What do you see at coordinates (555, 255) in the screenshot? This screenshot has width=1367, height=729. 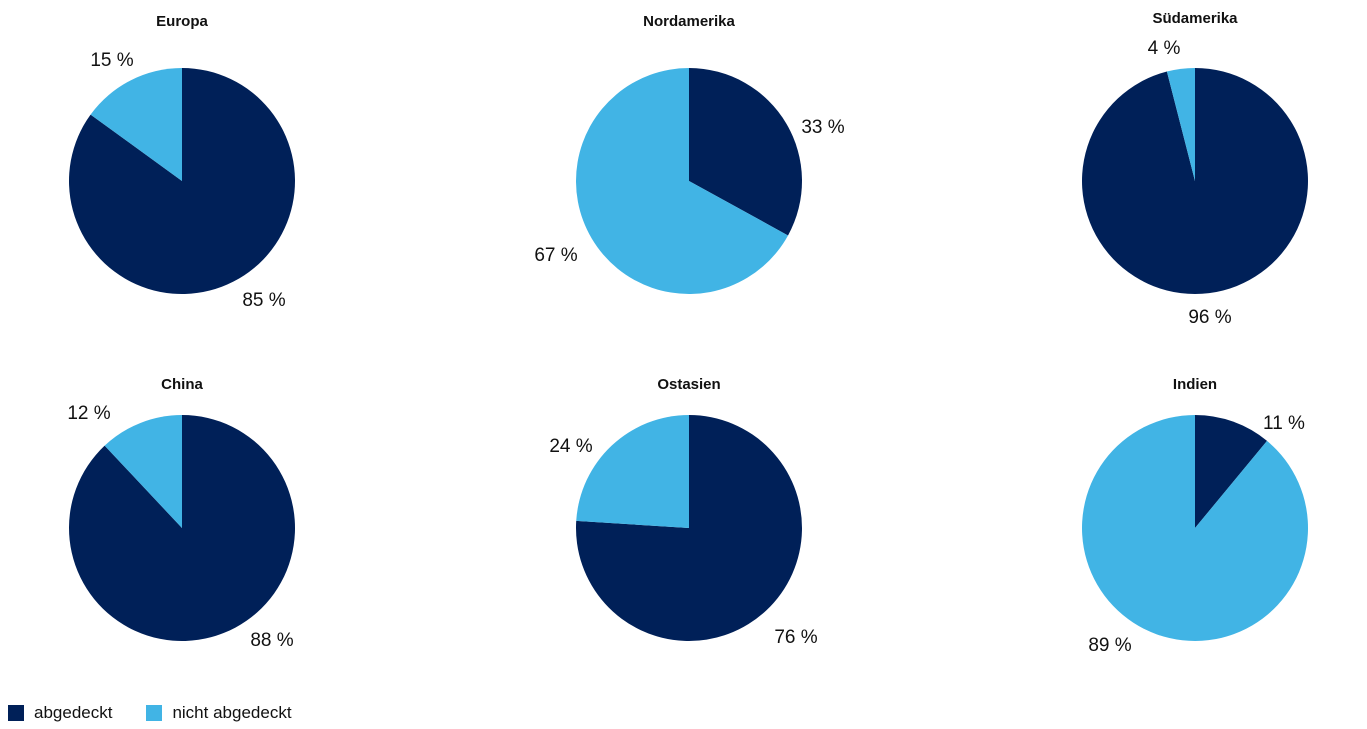 I see `data-label: 67 %` at bounding box center [555, 255].